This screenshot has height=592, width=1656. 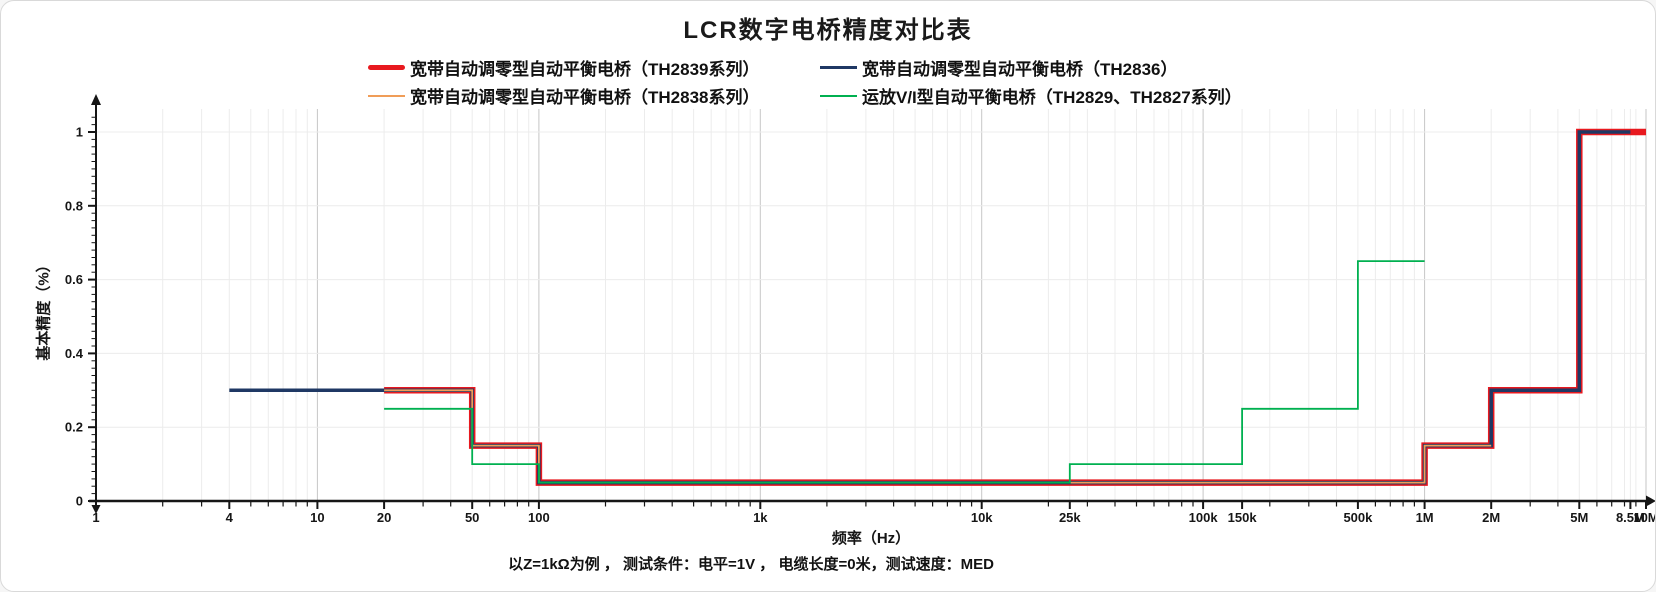 I want to click on x-tick-label: 1k, so click(x=760, y=517).